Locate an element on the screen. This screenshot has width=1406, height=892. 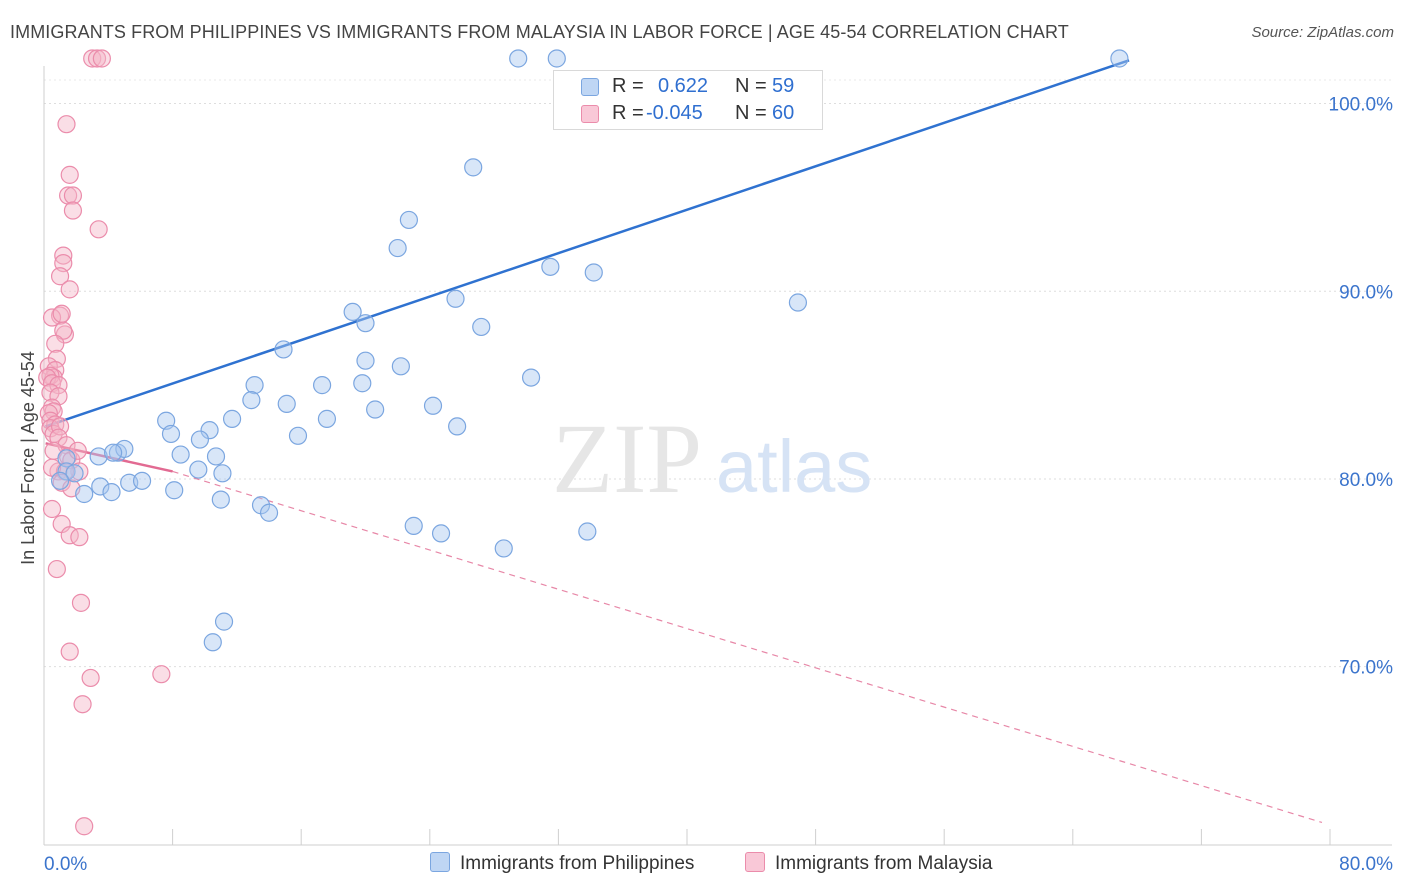
watermark-zip: ZIP is located at coordinates (627, 458).